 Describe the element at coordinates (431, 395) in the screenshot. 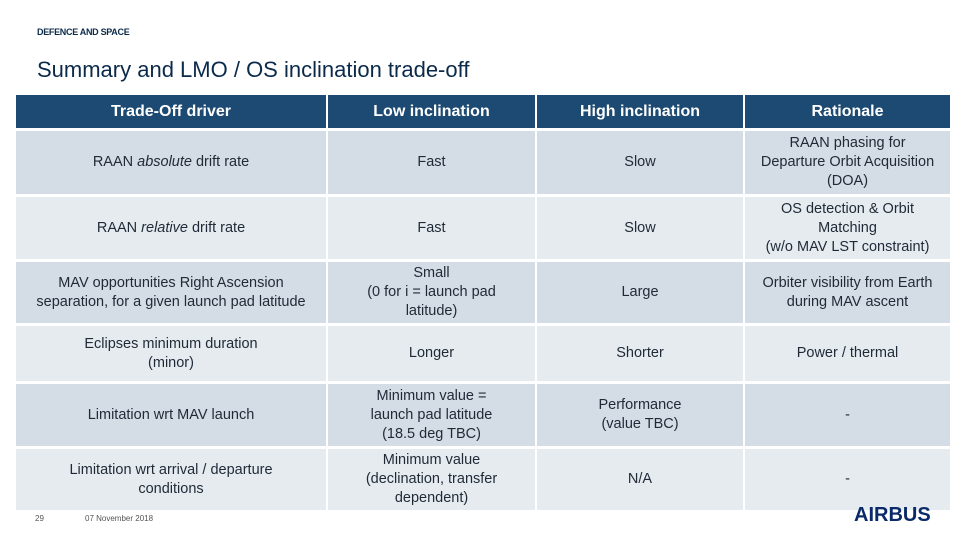

I see `cell-line: Minimum value =` at that location.